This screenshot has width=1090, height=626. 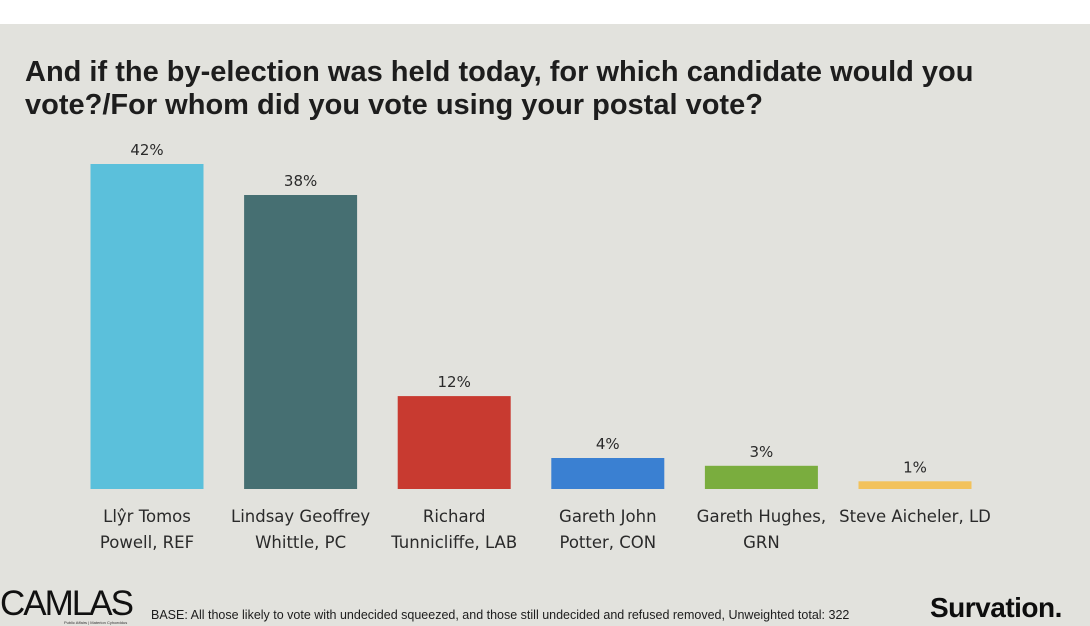 What do you see at coordinates (96, 622) in the screenshot?
I see `camlas-logo-tagline: Public Affairs | Materion Cyhoeddus` at bounding box center [96, 622].